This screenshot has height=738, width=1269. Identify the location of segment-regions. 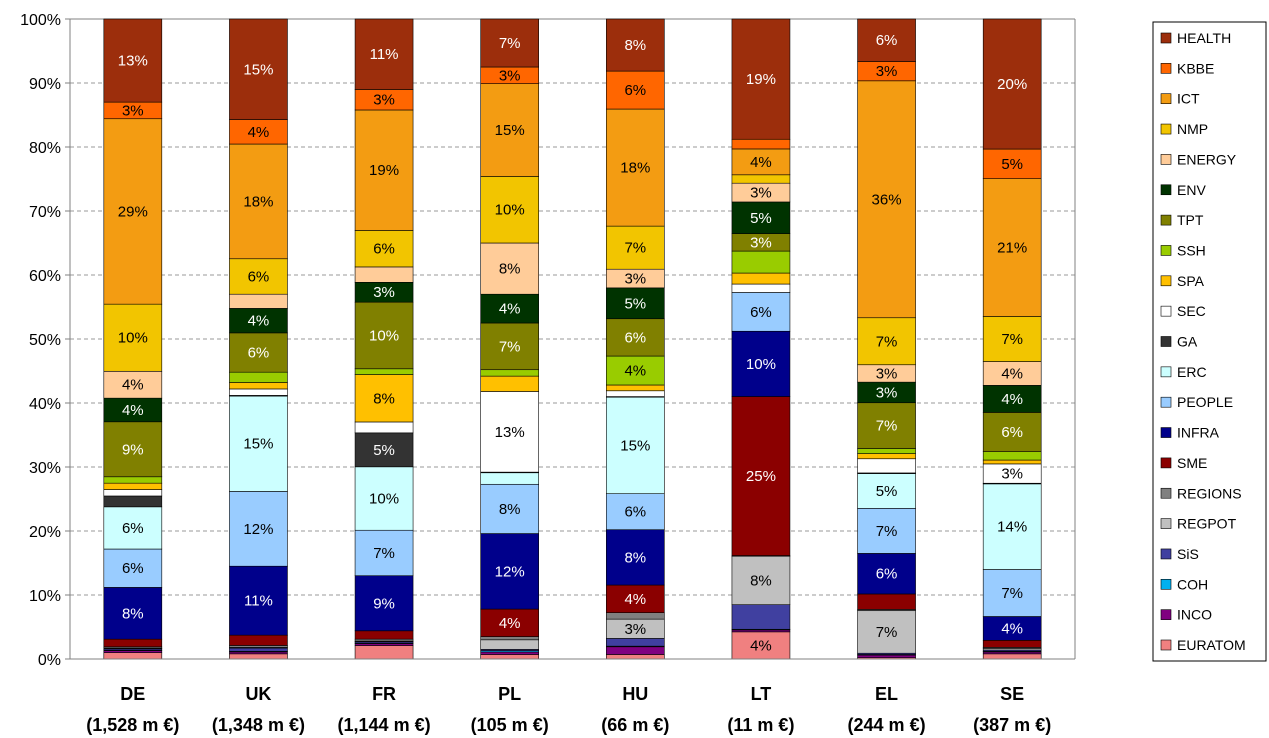
(509, 638).